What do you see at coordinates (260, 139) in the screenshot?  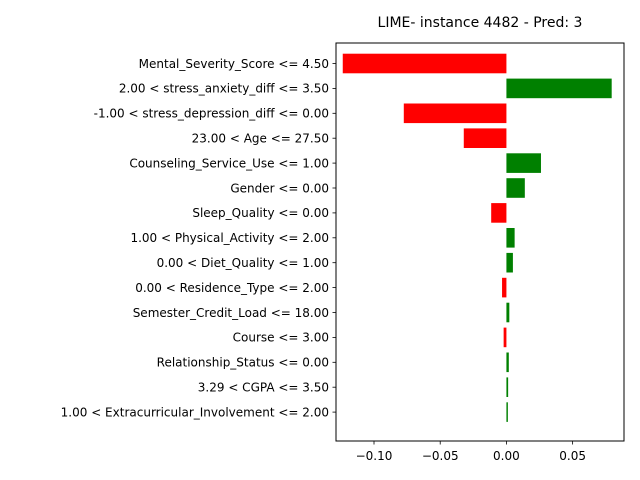 I see `y-tick-label-3: 23.00 < Age <= 27.50` at bounding box center [260, 139].